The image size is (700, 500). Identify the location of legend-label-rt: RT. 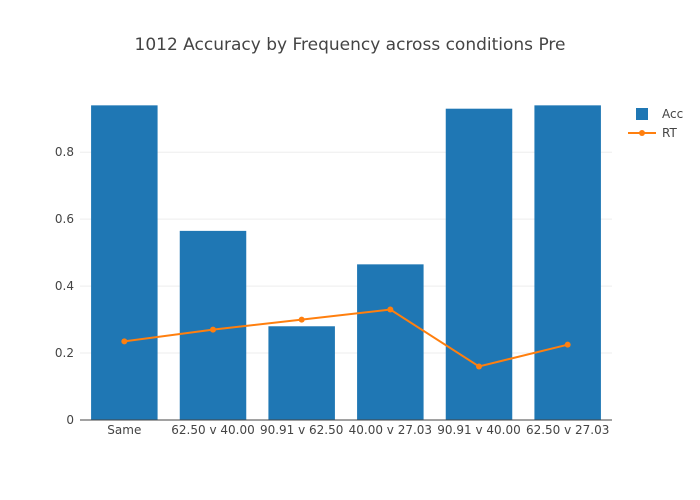
(669, 133).